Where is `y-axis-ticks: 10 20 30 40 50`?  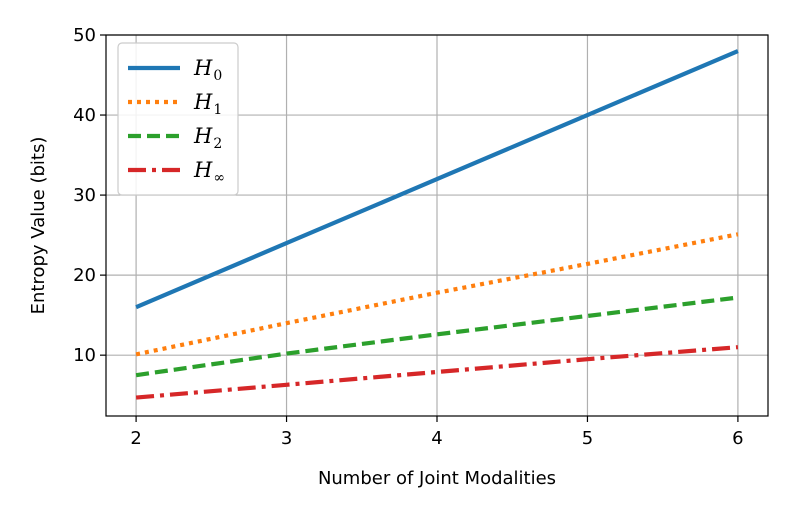 y-axis-ticks: 10 20 30 40 50 is located at coordinates (89, 195).